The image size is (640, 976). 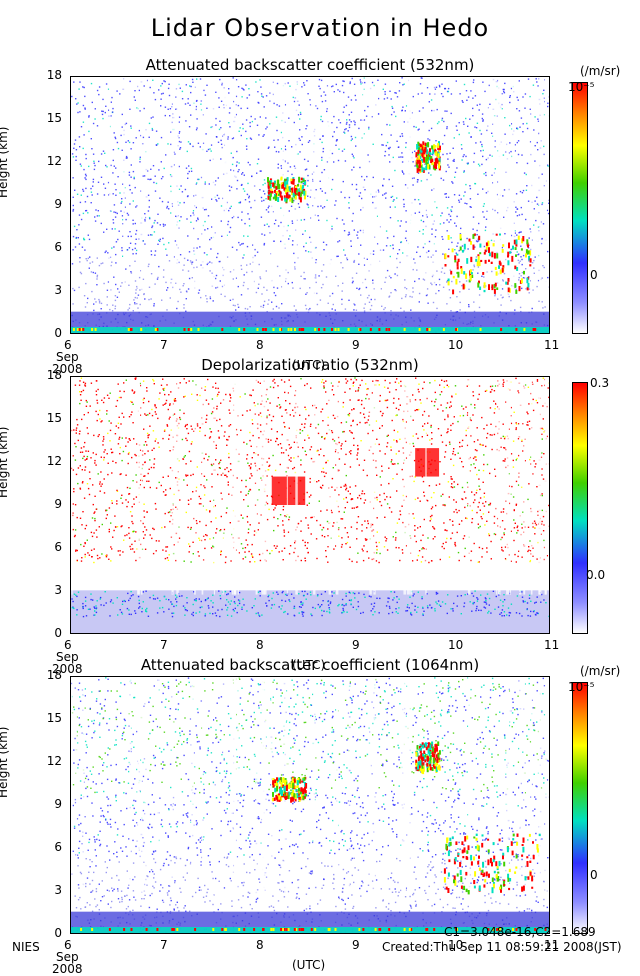 What do you see at coordinates (502, 947) in the screenshot?
I see `footer-created: Created:Thu Sep 11 08:59:21 2008(JST)` at bounding box center [502, 947].